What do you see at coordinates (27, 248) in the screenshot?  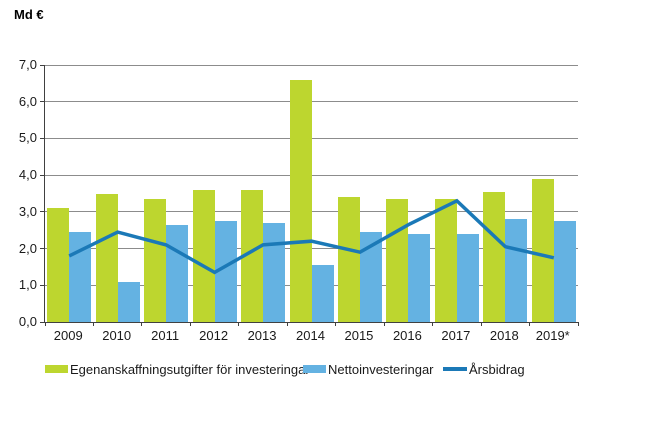 I see `y-tick-label: 2,0` at bounding box center [27, 248].